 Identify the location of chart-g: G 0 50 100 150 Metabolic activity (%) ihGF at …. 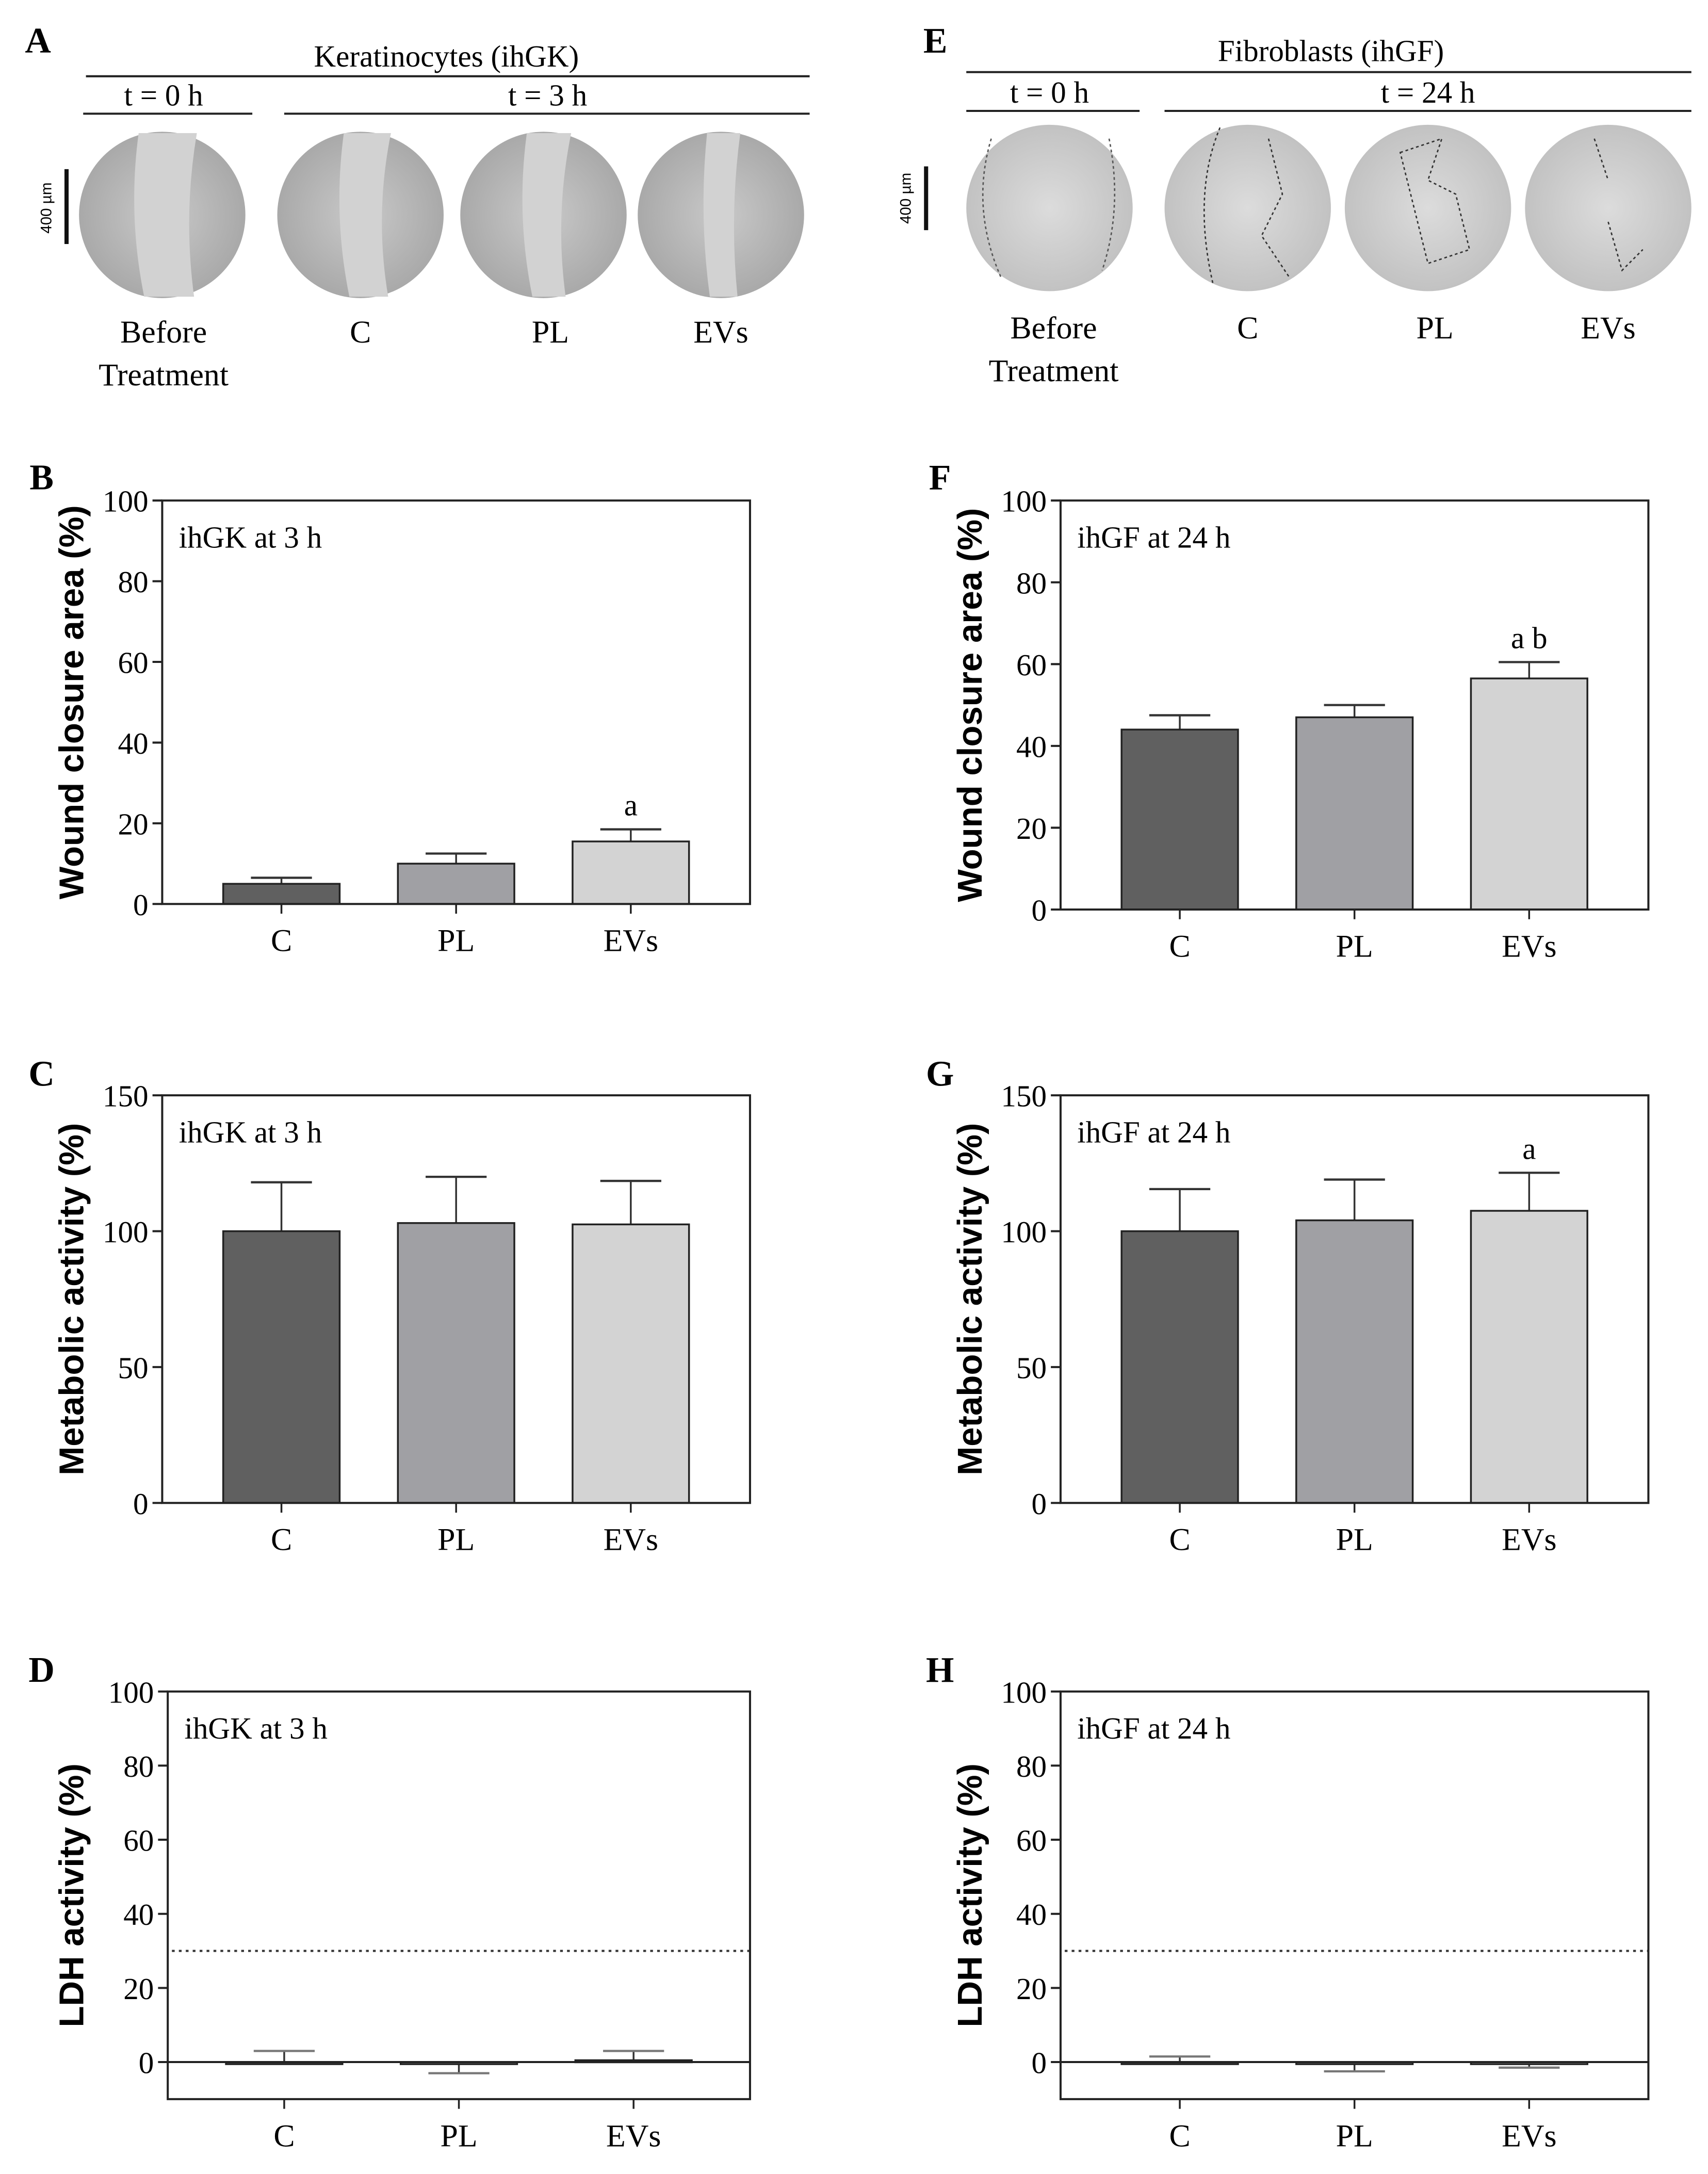
(1288, 1306).